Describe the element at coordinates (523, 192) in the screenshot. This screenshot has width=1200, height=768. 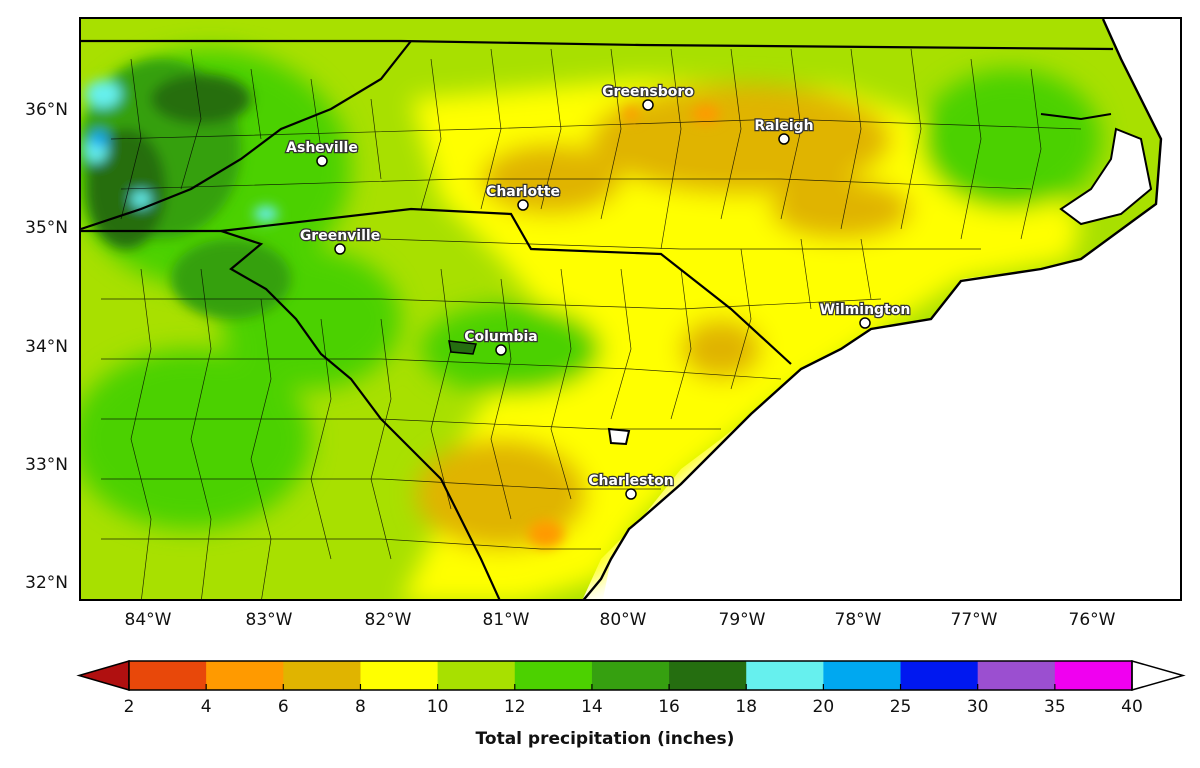
I see `city-label-charlotte: Charlotte` at that location.